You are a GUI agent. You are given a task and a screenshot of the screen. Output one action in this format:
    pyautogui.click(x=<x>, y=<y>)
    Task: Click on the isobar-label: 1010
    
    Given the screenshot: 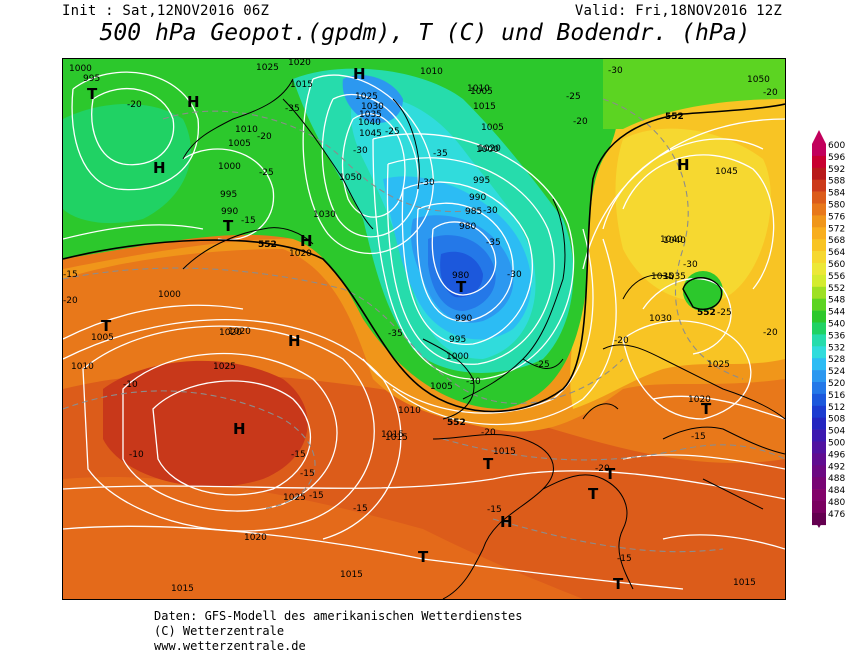 What is the action you would take?
    pyautogui.click(x=409, y=411)
    